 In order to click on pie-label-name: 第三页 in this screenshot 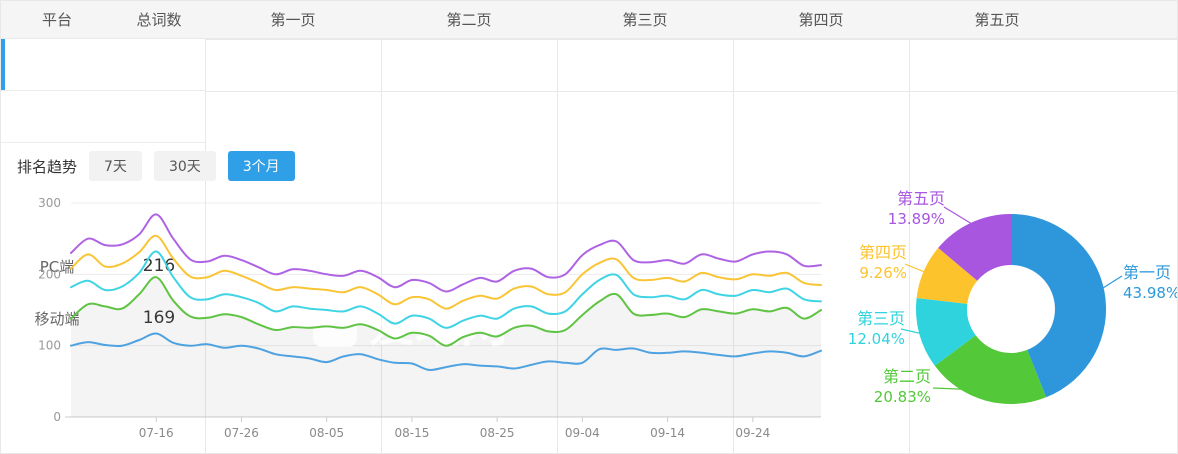, I will do `click(880, 318)`.